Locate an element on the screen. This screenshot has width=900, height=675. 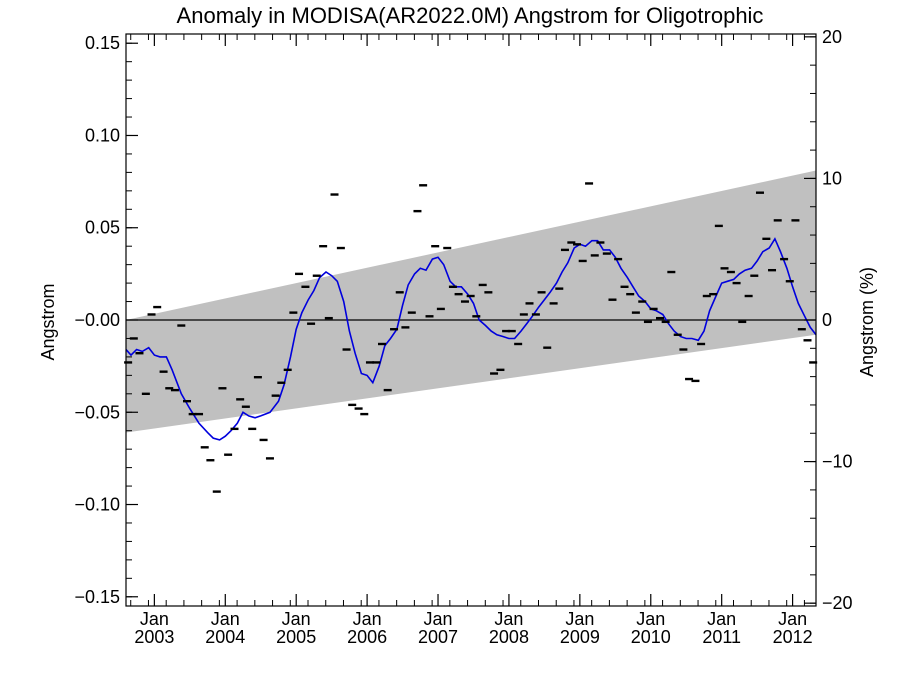
y2-tick-label: 20 is located at coordinates (832, 37).